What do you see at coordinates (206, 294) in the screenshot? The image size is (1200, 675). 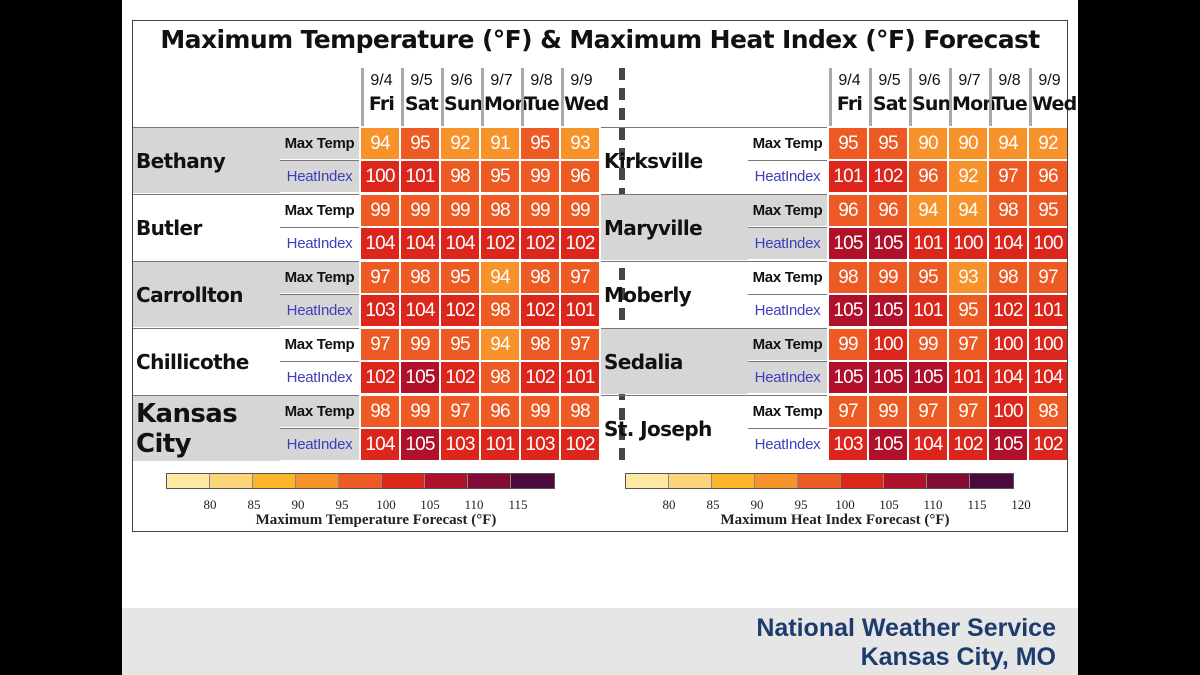 I see `city-name: Carrollton` at bounding box center [206, 294].